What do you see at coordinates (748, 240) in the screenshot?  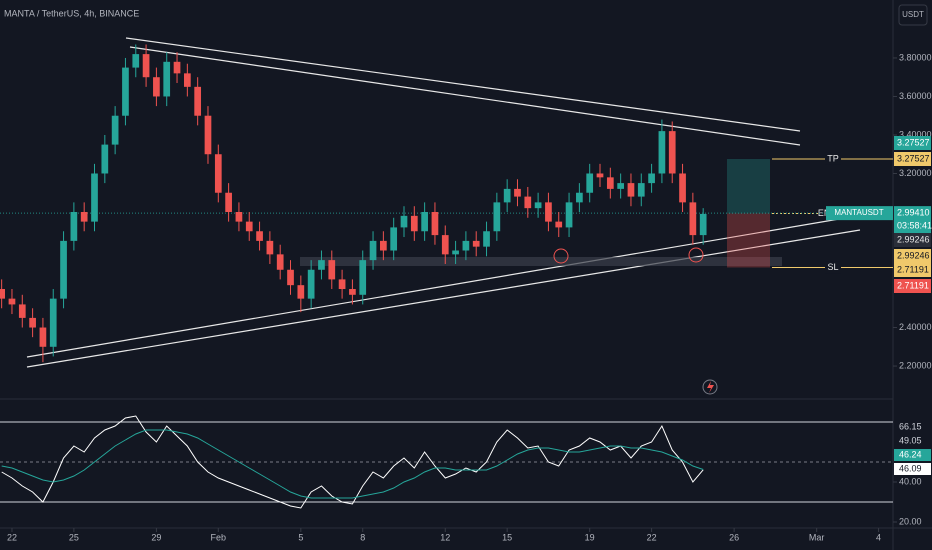 I see `loss-zone` at bounding box center [748, 240].